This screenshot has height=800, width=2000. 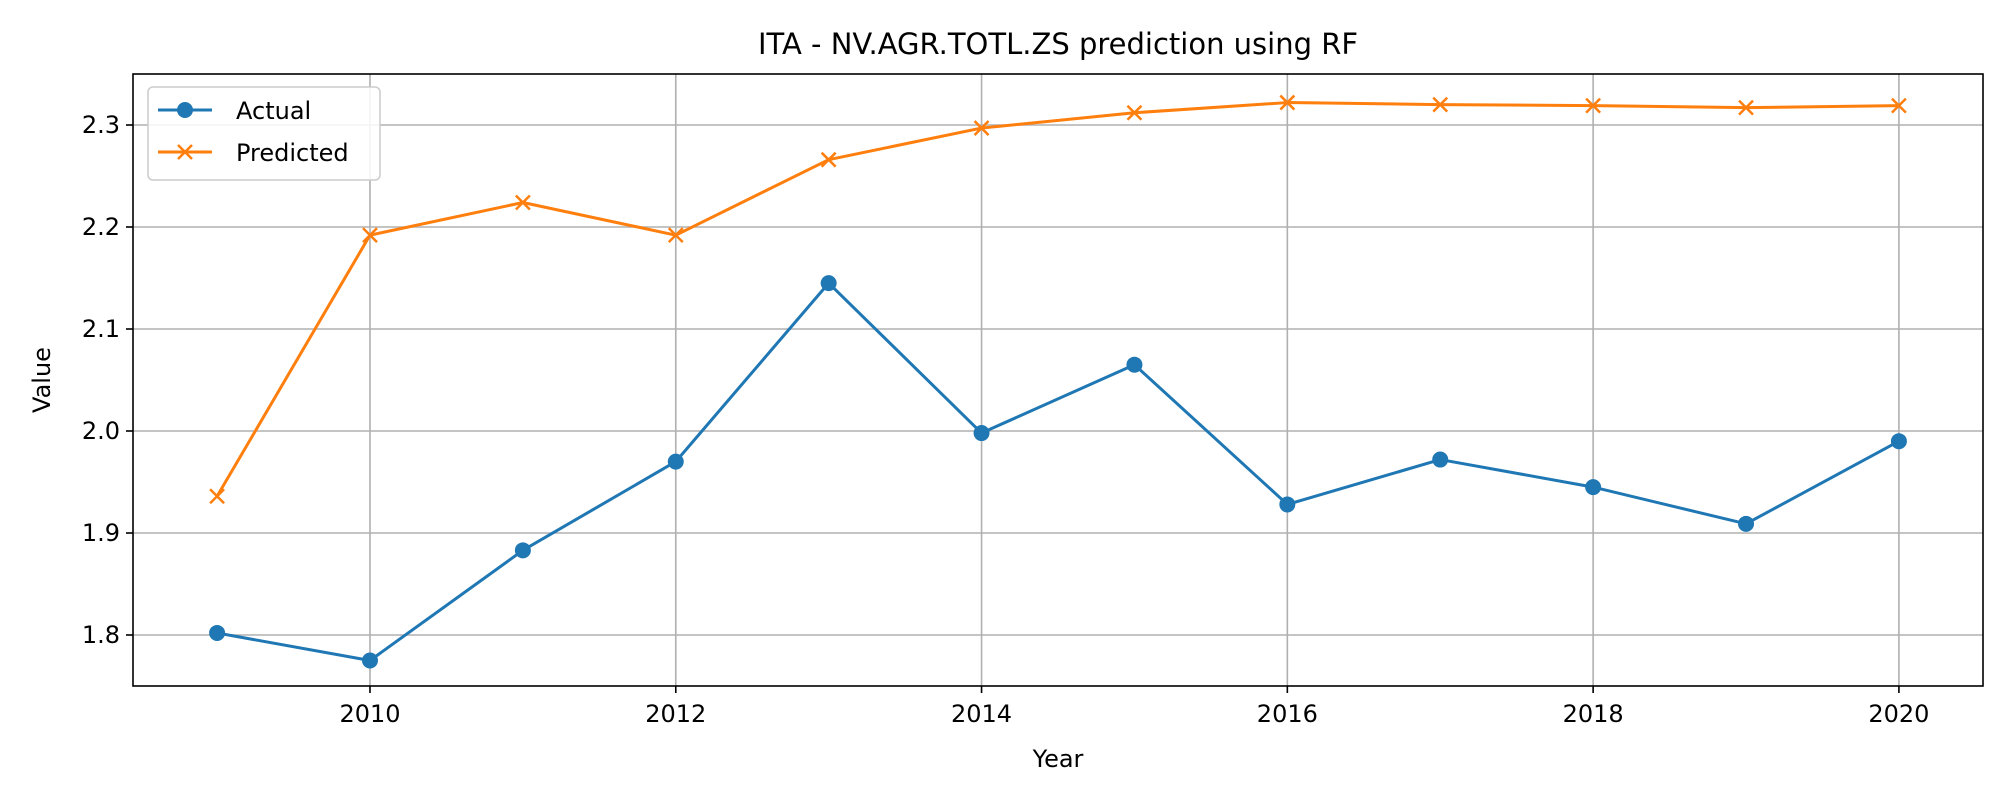 What do you see at coordinates (369, 714) in the screenshot?
I see `x-tick-label: 2010` at bounding box center [369, 714].